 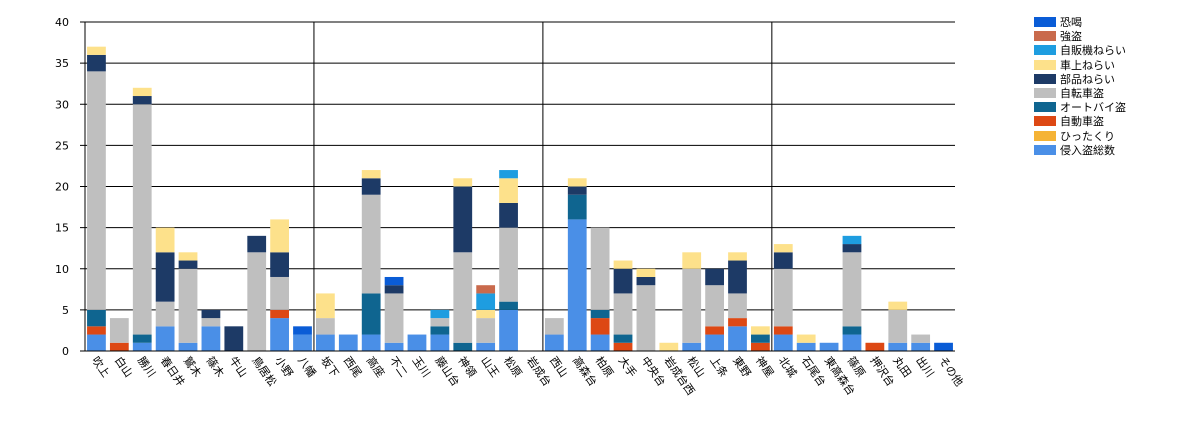 I want to click on legend-item: 部品ねらい, so click(x=1080, y=79).